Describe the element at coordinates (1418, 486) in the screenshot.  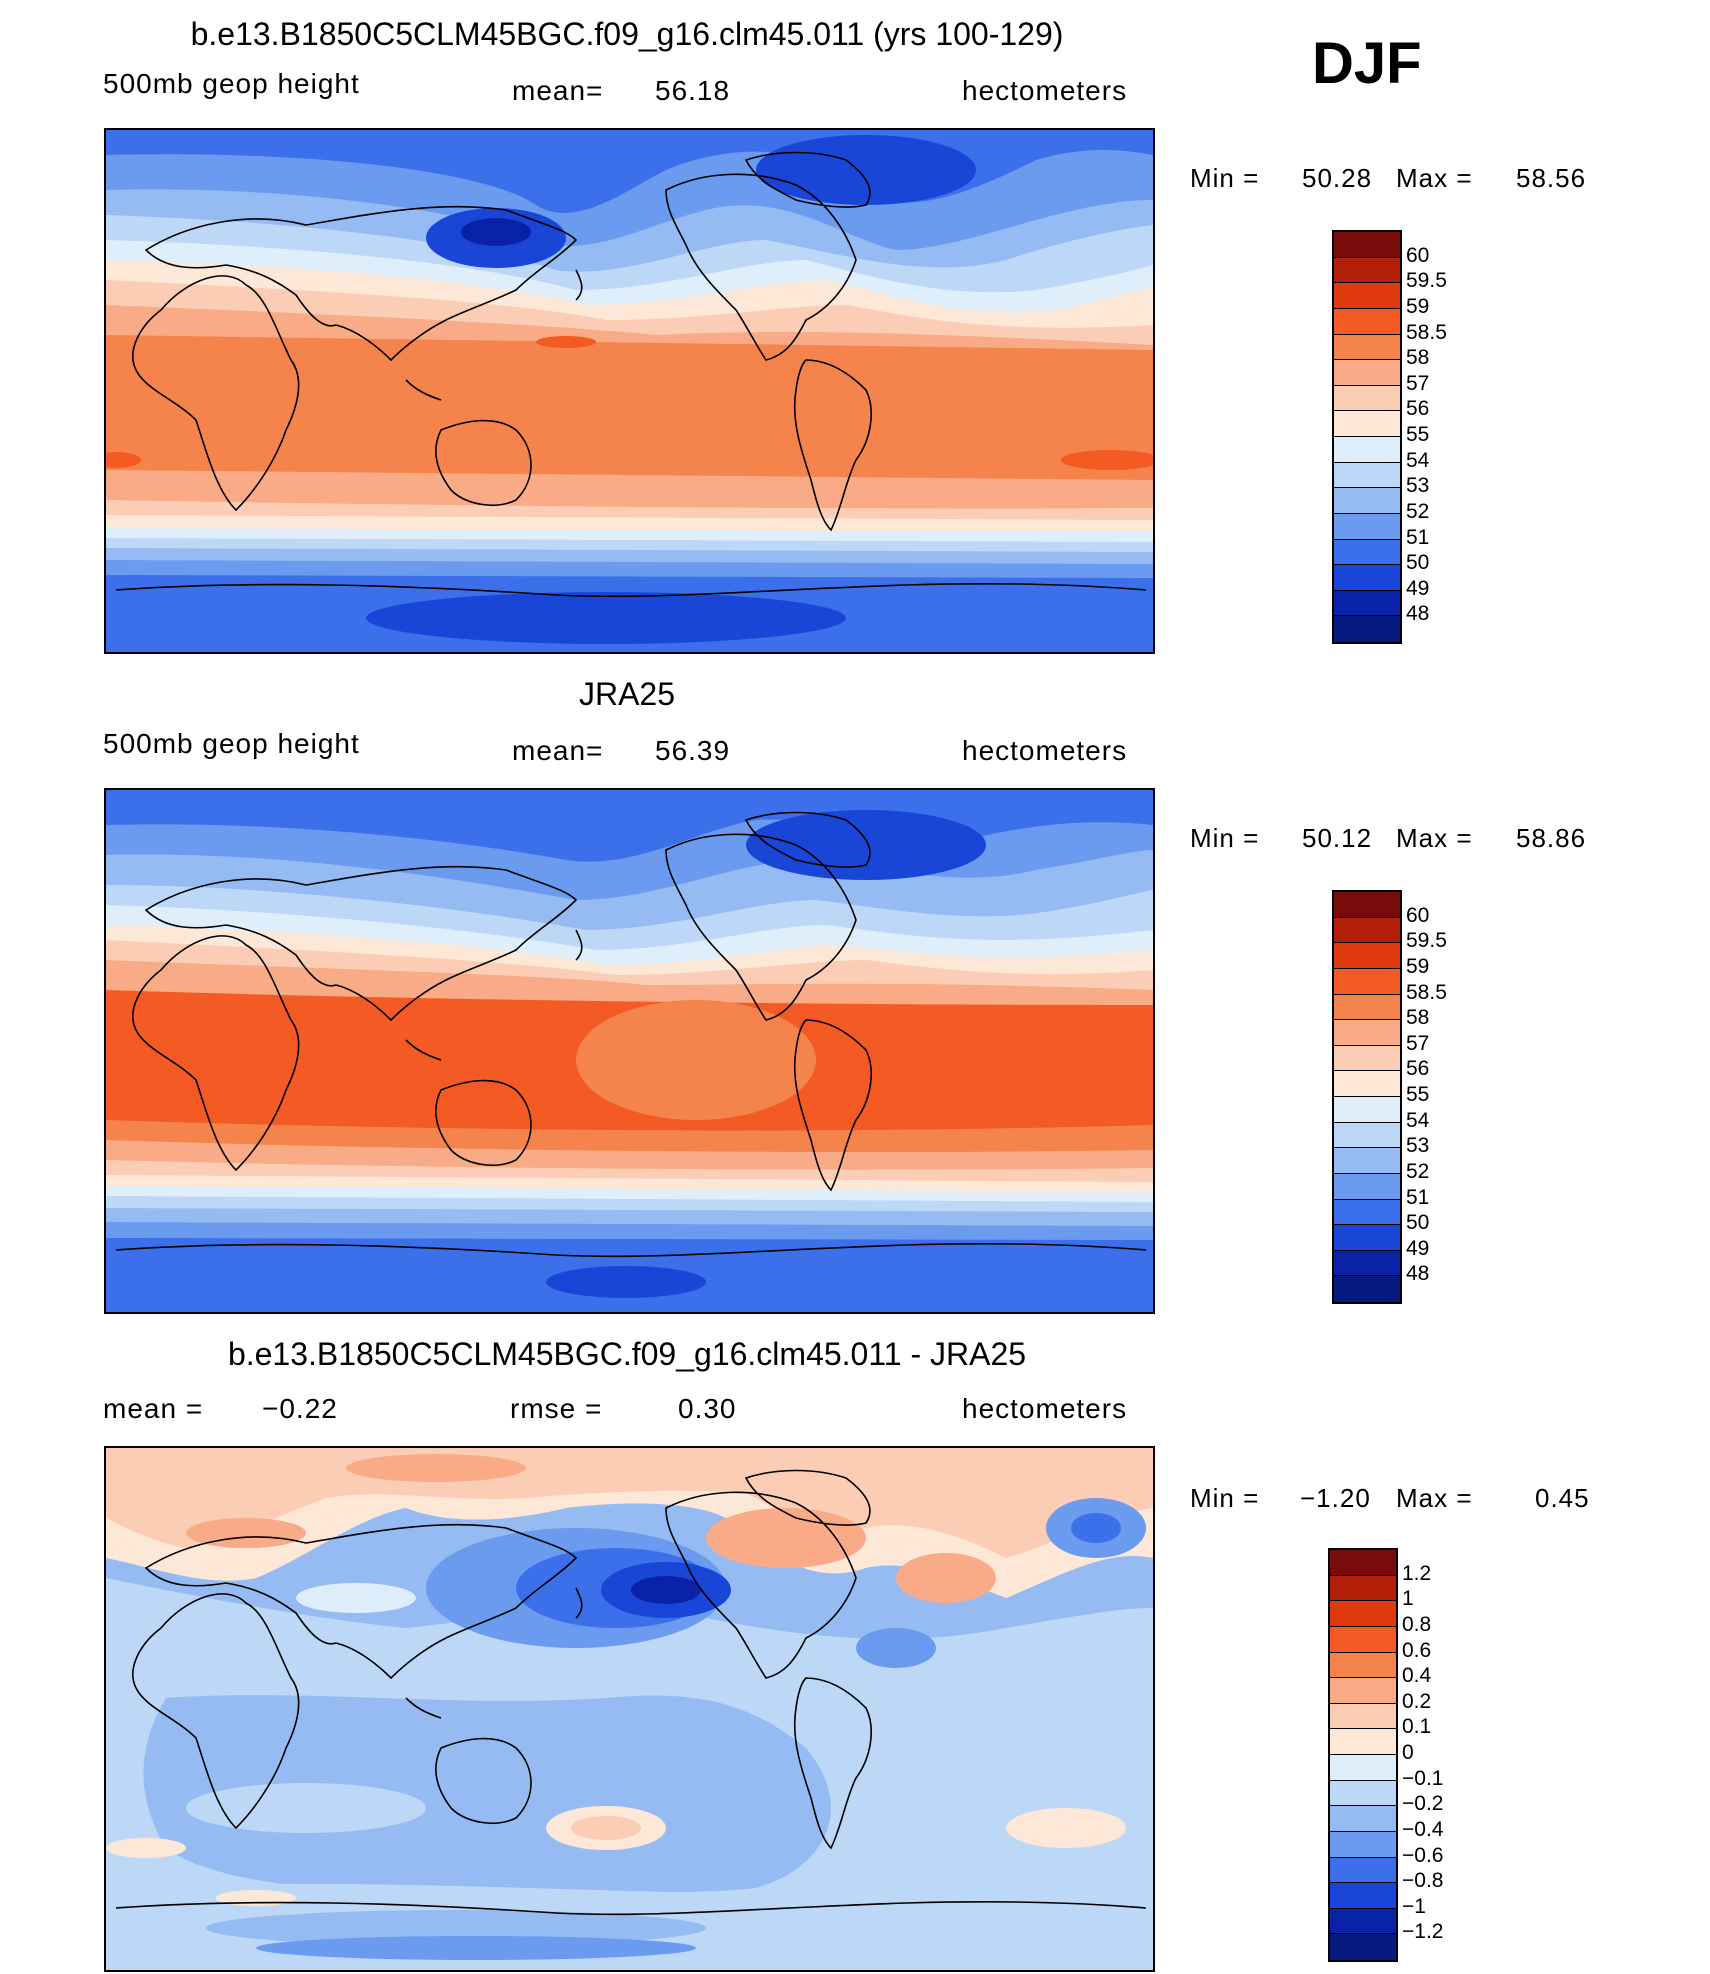
I see `colorbar-level-label: 53` at that location.